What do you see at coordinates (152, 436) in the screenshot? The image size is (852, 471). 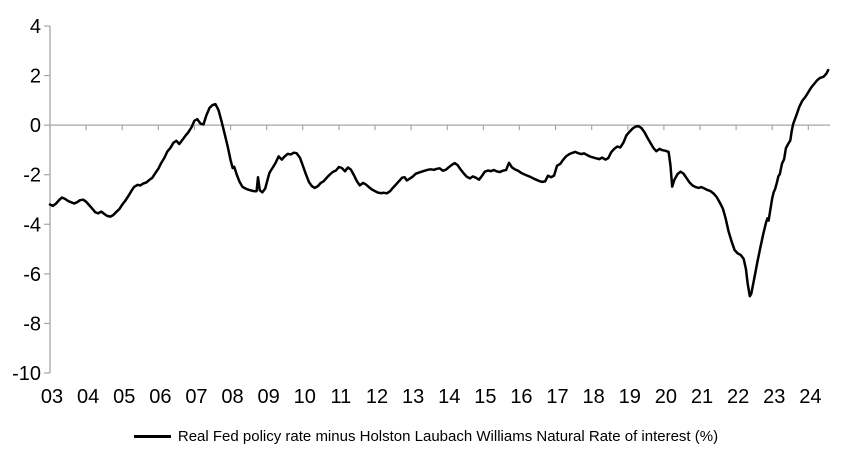 I see `legend-line-swatch` at bounding box center [152, 436].